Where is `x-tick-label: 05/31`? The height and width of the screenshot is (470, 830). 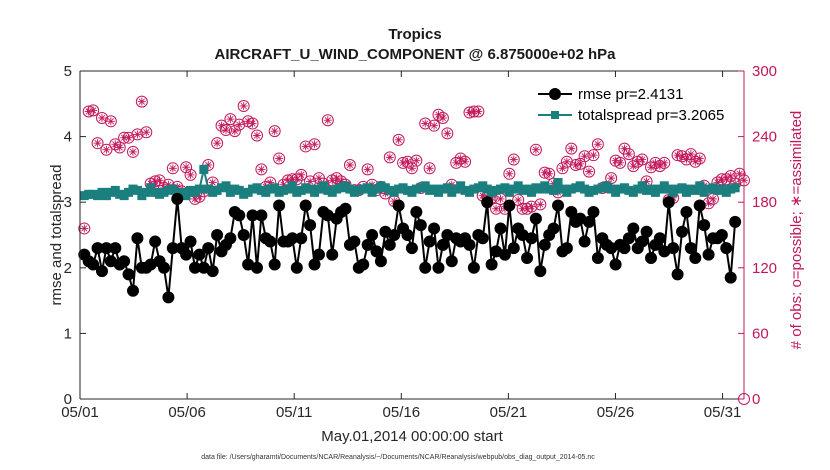 x-tick-label: 05/31 is located at coordinates (723, 412).